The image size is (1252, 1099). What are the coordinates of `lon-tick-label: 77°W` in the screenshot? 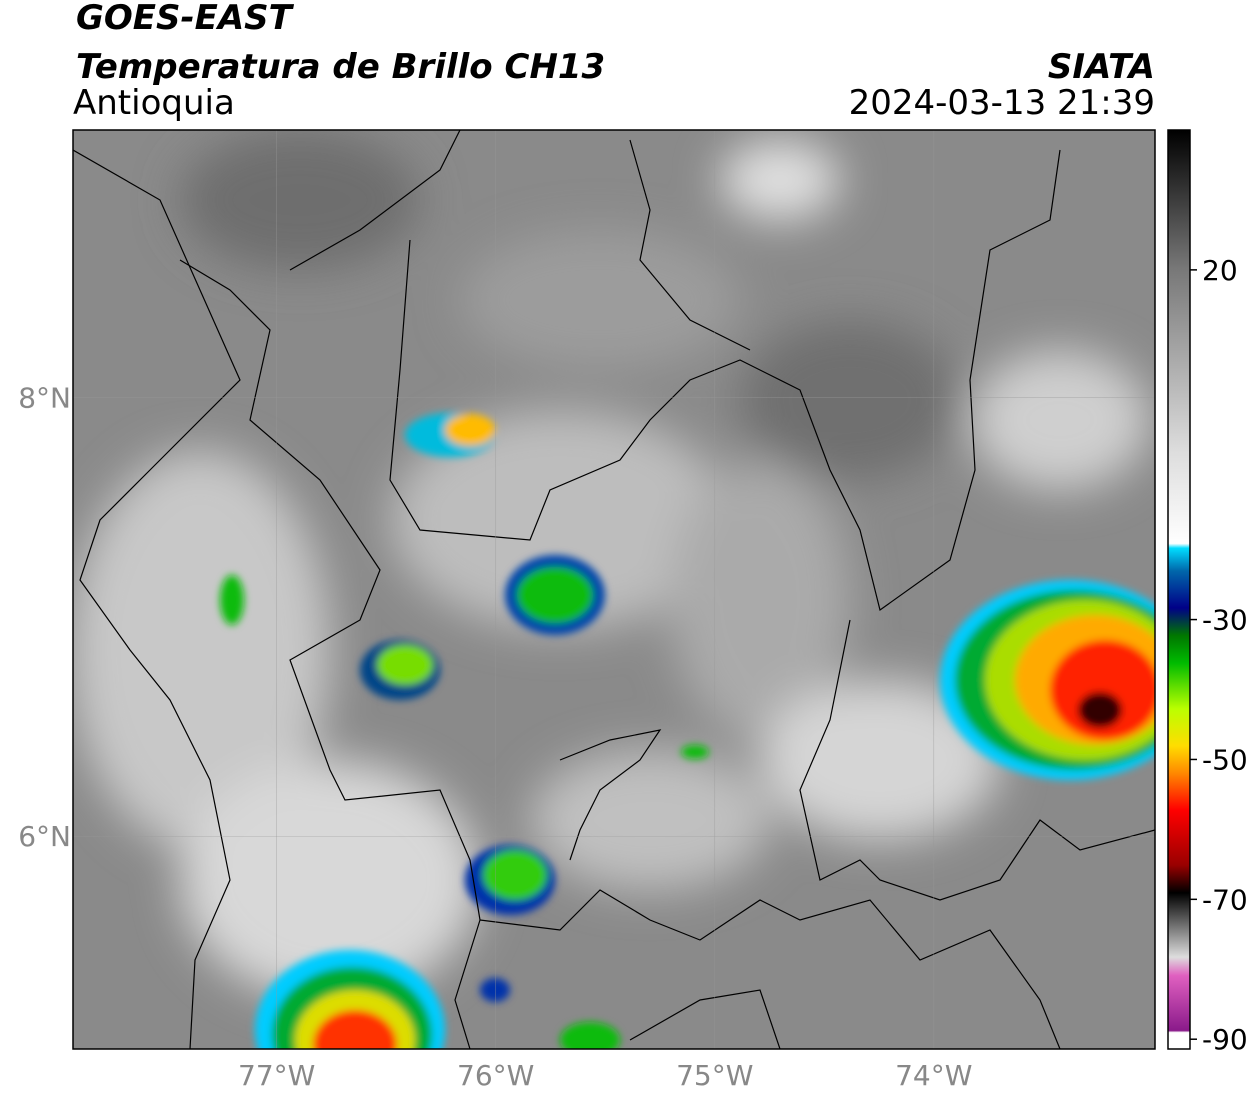 It's located at (276, 1075).